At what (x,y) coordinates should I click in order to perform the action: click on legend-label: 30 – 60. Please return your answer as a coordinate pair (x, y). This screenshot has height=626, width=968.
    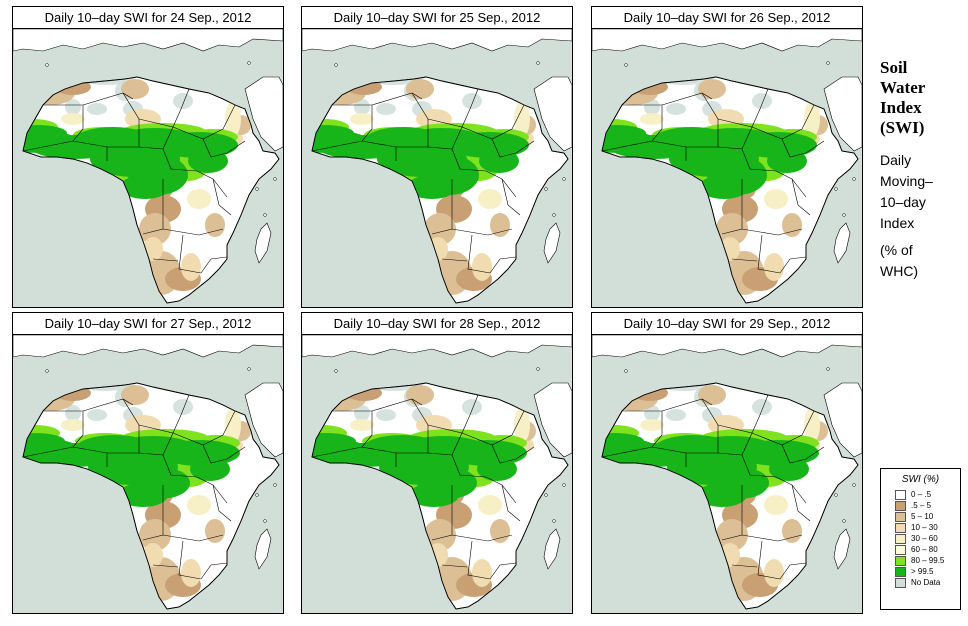
    Looking at the image, I should click on (924, 538).